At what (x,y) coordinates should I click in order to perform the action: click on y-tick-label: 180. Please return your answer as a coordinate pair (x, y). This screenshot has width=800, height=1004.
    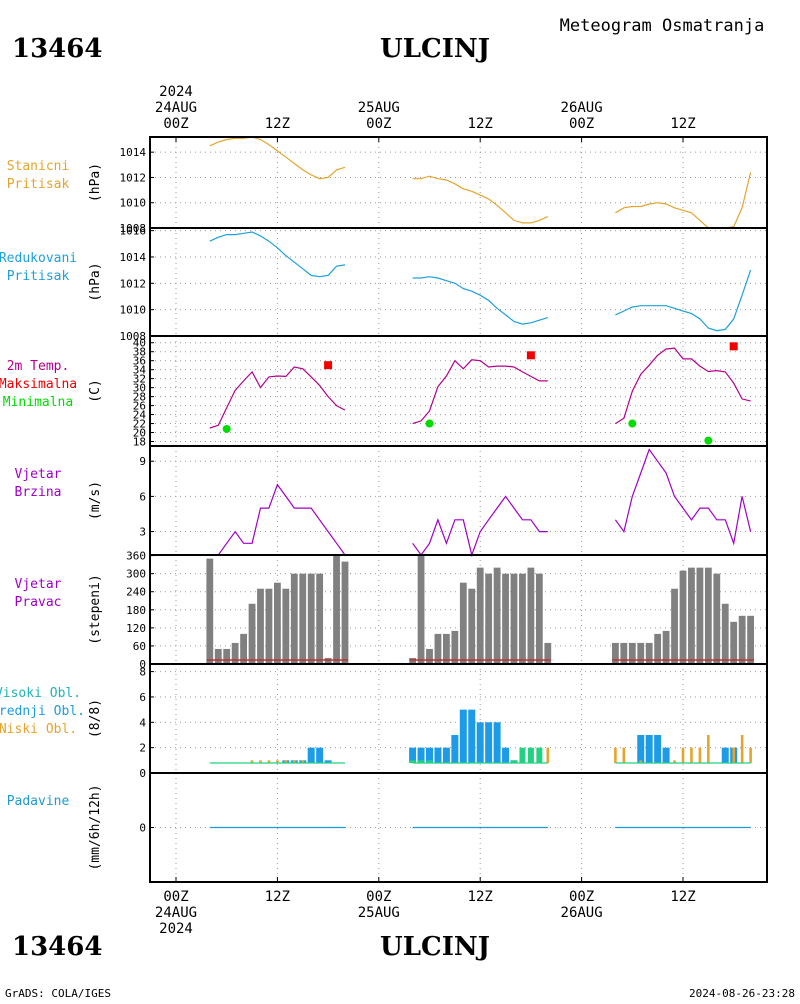
    Looking at the image, I should click on (136, 610).